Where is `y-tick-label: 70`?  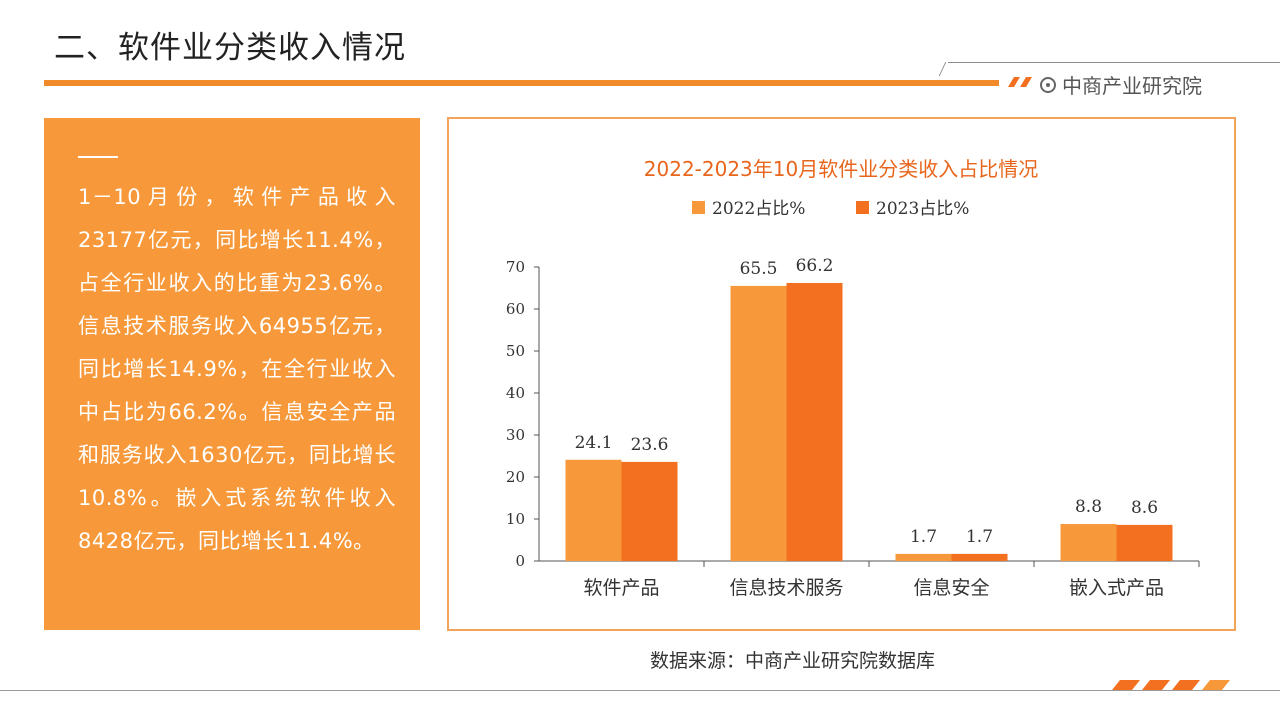 y-tick-label: 70 is located at coordinates (515, 267).